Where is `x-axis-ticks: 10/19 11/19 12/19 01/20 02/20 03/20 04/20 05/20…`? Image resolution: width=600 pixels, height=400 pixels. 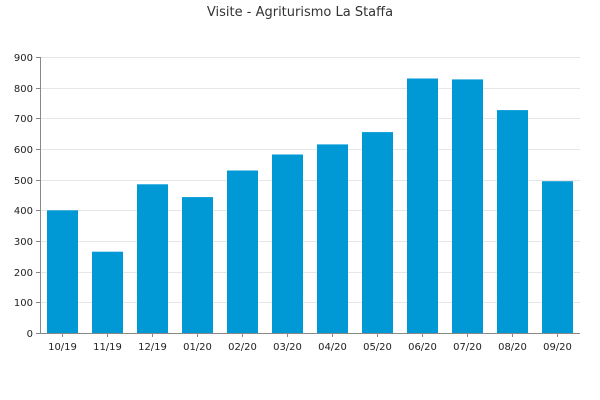 x-axis-ticks: 10/19 11/19 12/19 01/20 02/20 03/20 04/20 05/20… is located at coordinates (310, 343).